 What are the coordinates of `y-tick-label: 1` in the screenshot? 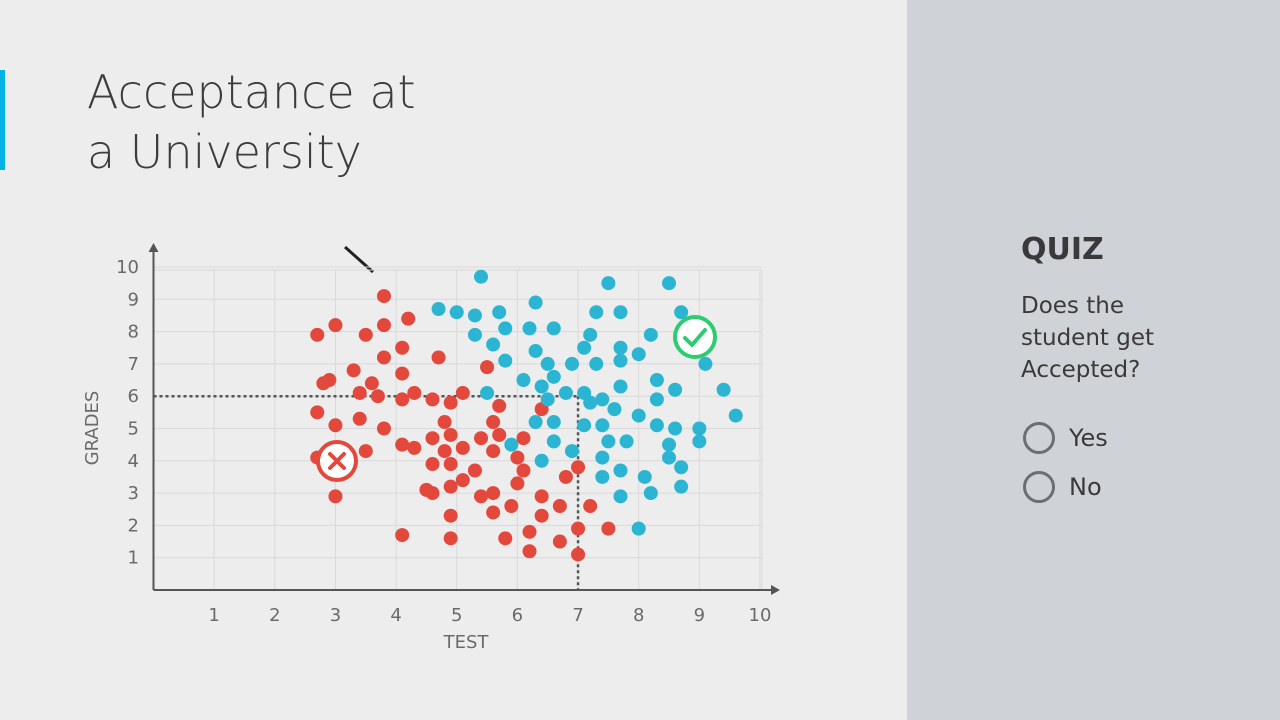 It's located at (133, 558).